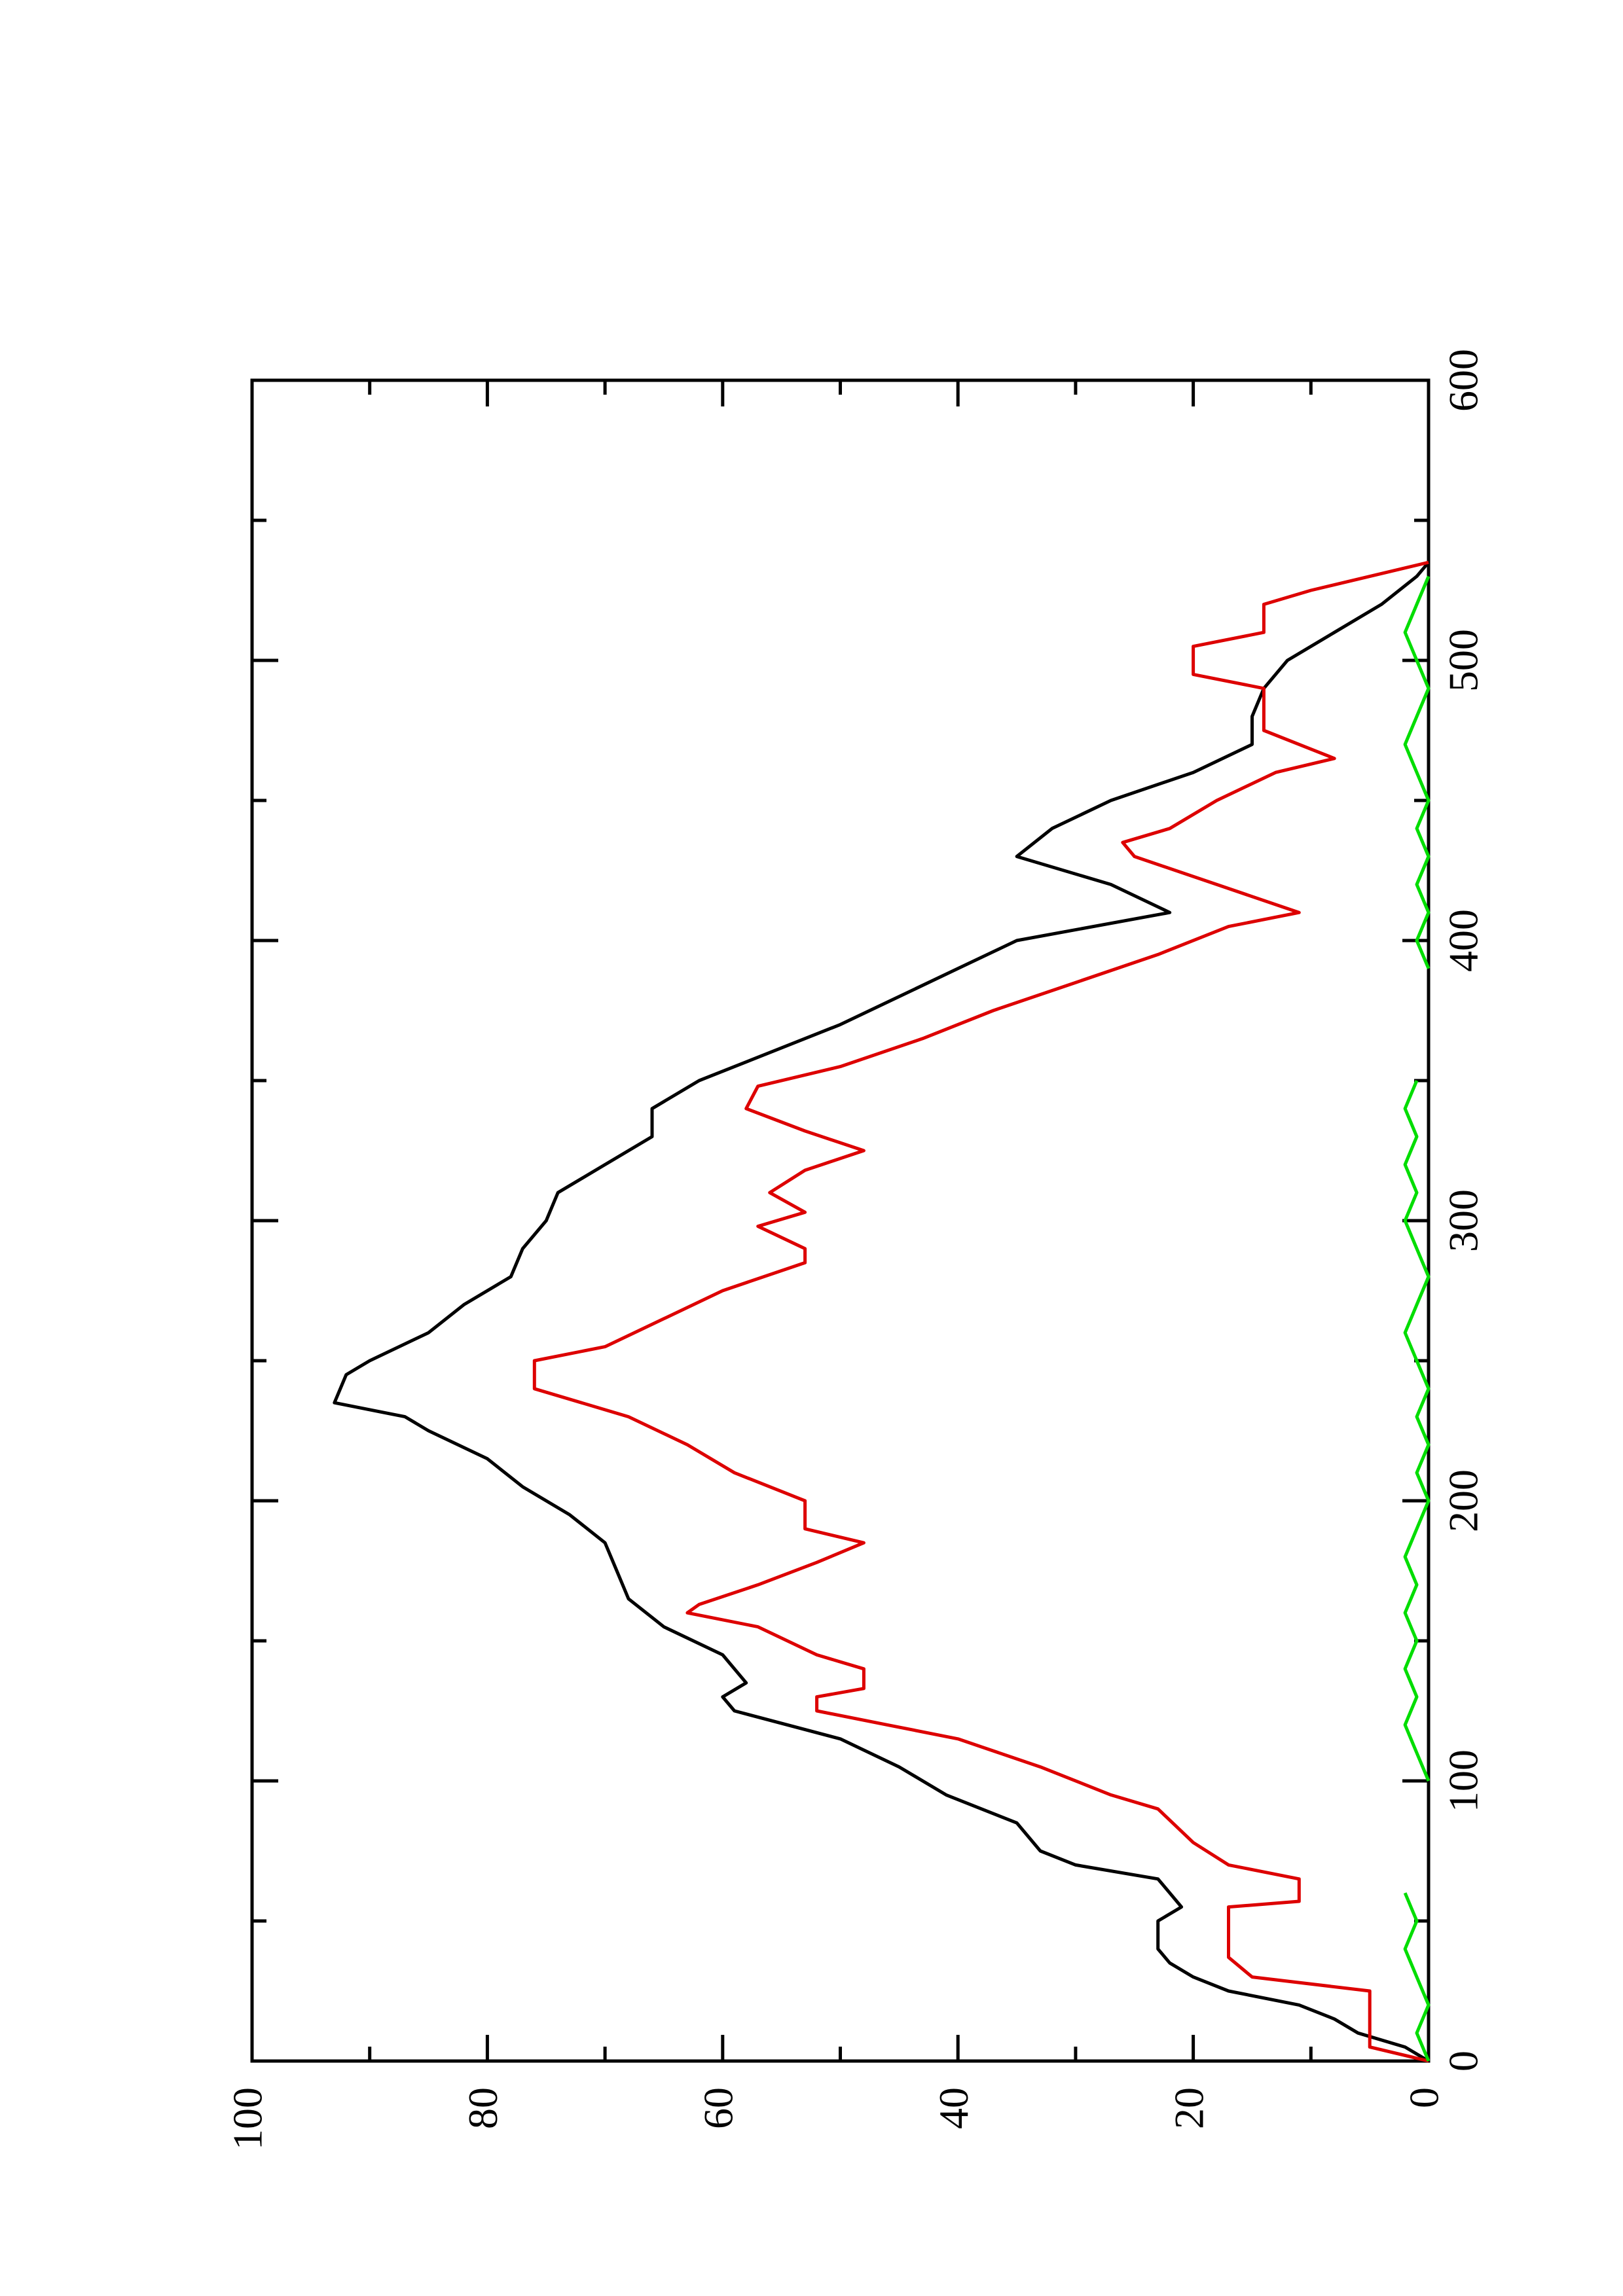 Image resolution: width=1623 pixels, height=2296 pixels. Describe the element at coordinates (1417, 1318) in the screenshot. I see `series-line` at that location.